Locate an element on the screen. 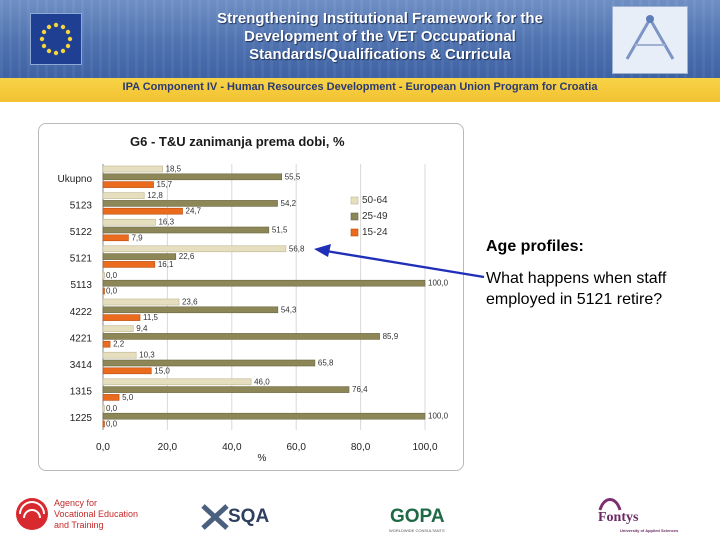  bar-value-label: 56,8 is located at coordinates (297, 248).